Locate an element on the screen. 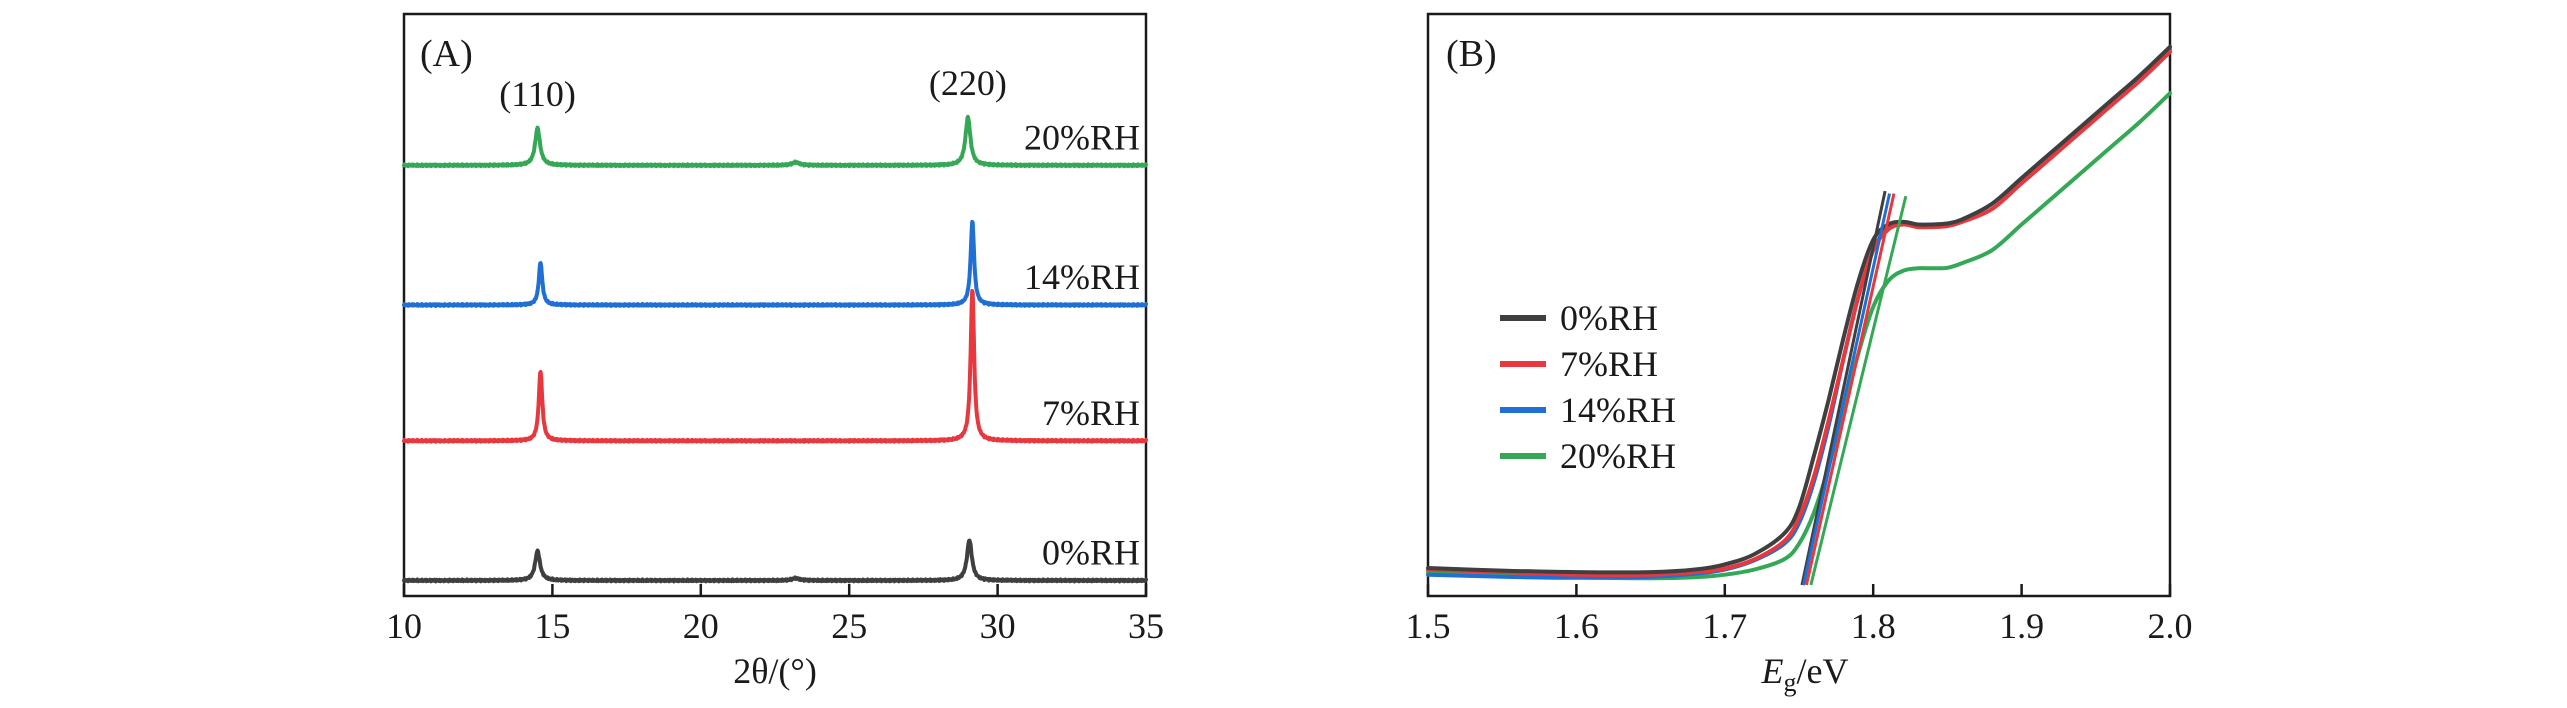 The height and width of the screenshot is (708, 2567). xrd-series-label-0pctrh: 0%RH is located at coordinates (1091, 552).